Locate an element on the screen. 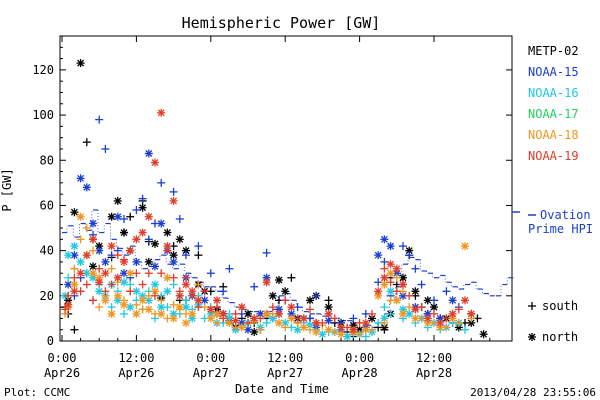 This screenshot has height=400, width=600. legend-marker-north is located at coordinates (532, 337).